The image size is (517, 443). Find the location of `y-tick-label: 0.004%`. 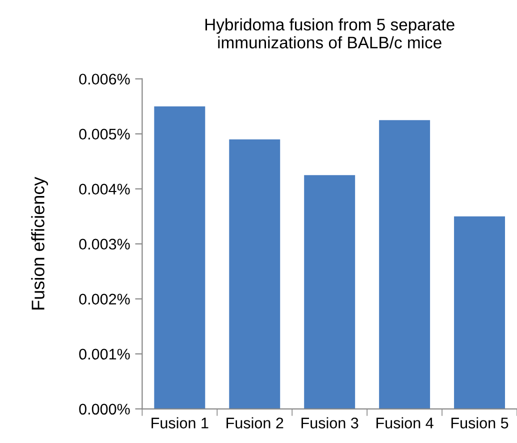

y-tick-label: 0.004% is located at coordinates (104, 189).